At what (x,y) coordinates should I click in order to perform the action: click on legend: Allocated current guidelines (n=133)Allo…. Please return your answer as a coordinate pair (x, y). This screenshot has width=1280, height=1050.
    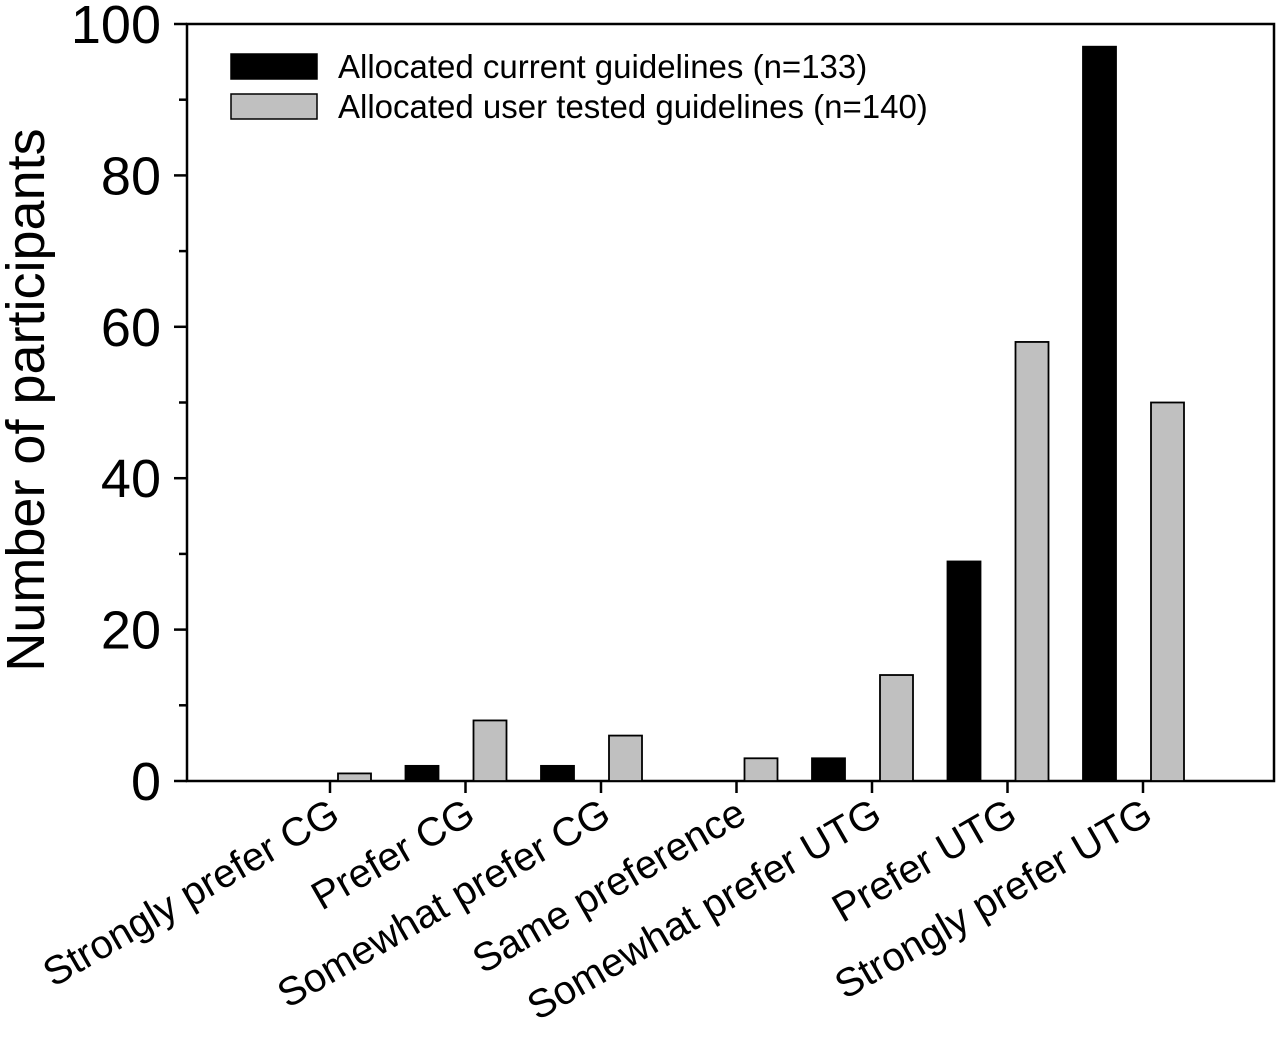
    Looking at the image, I should click on (579, 86).